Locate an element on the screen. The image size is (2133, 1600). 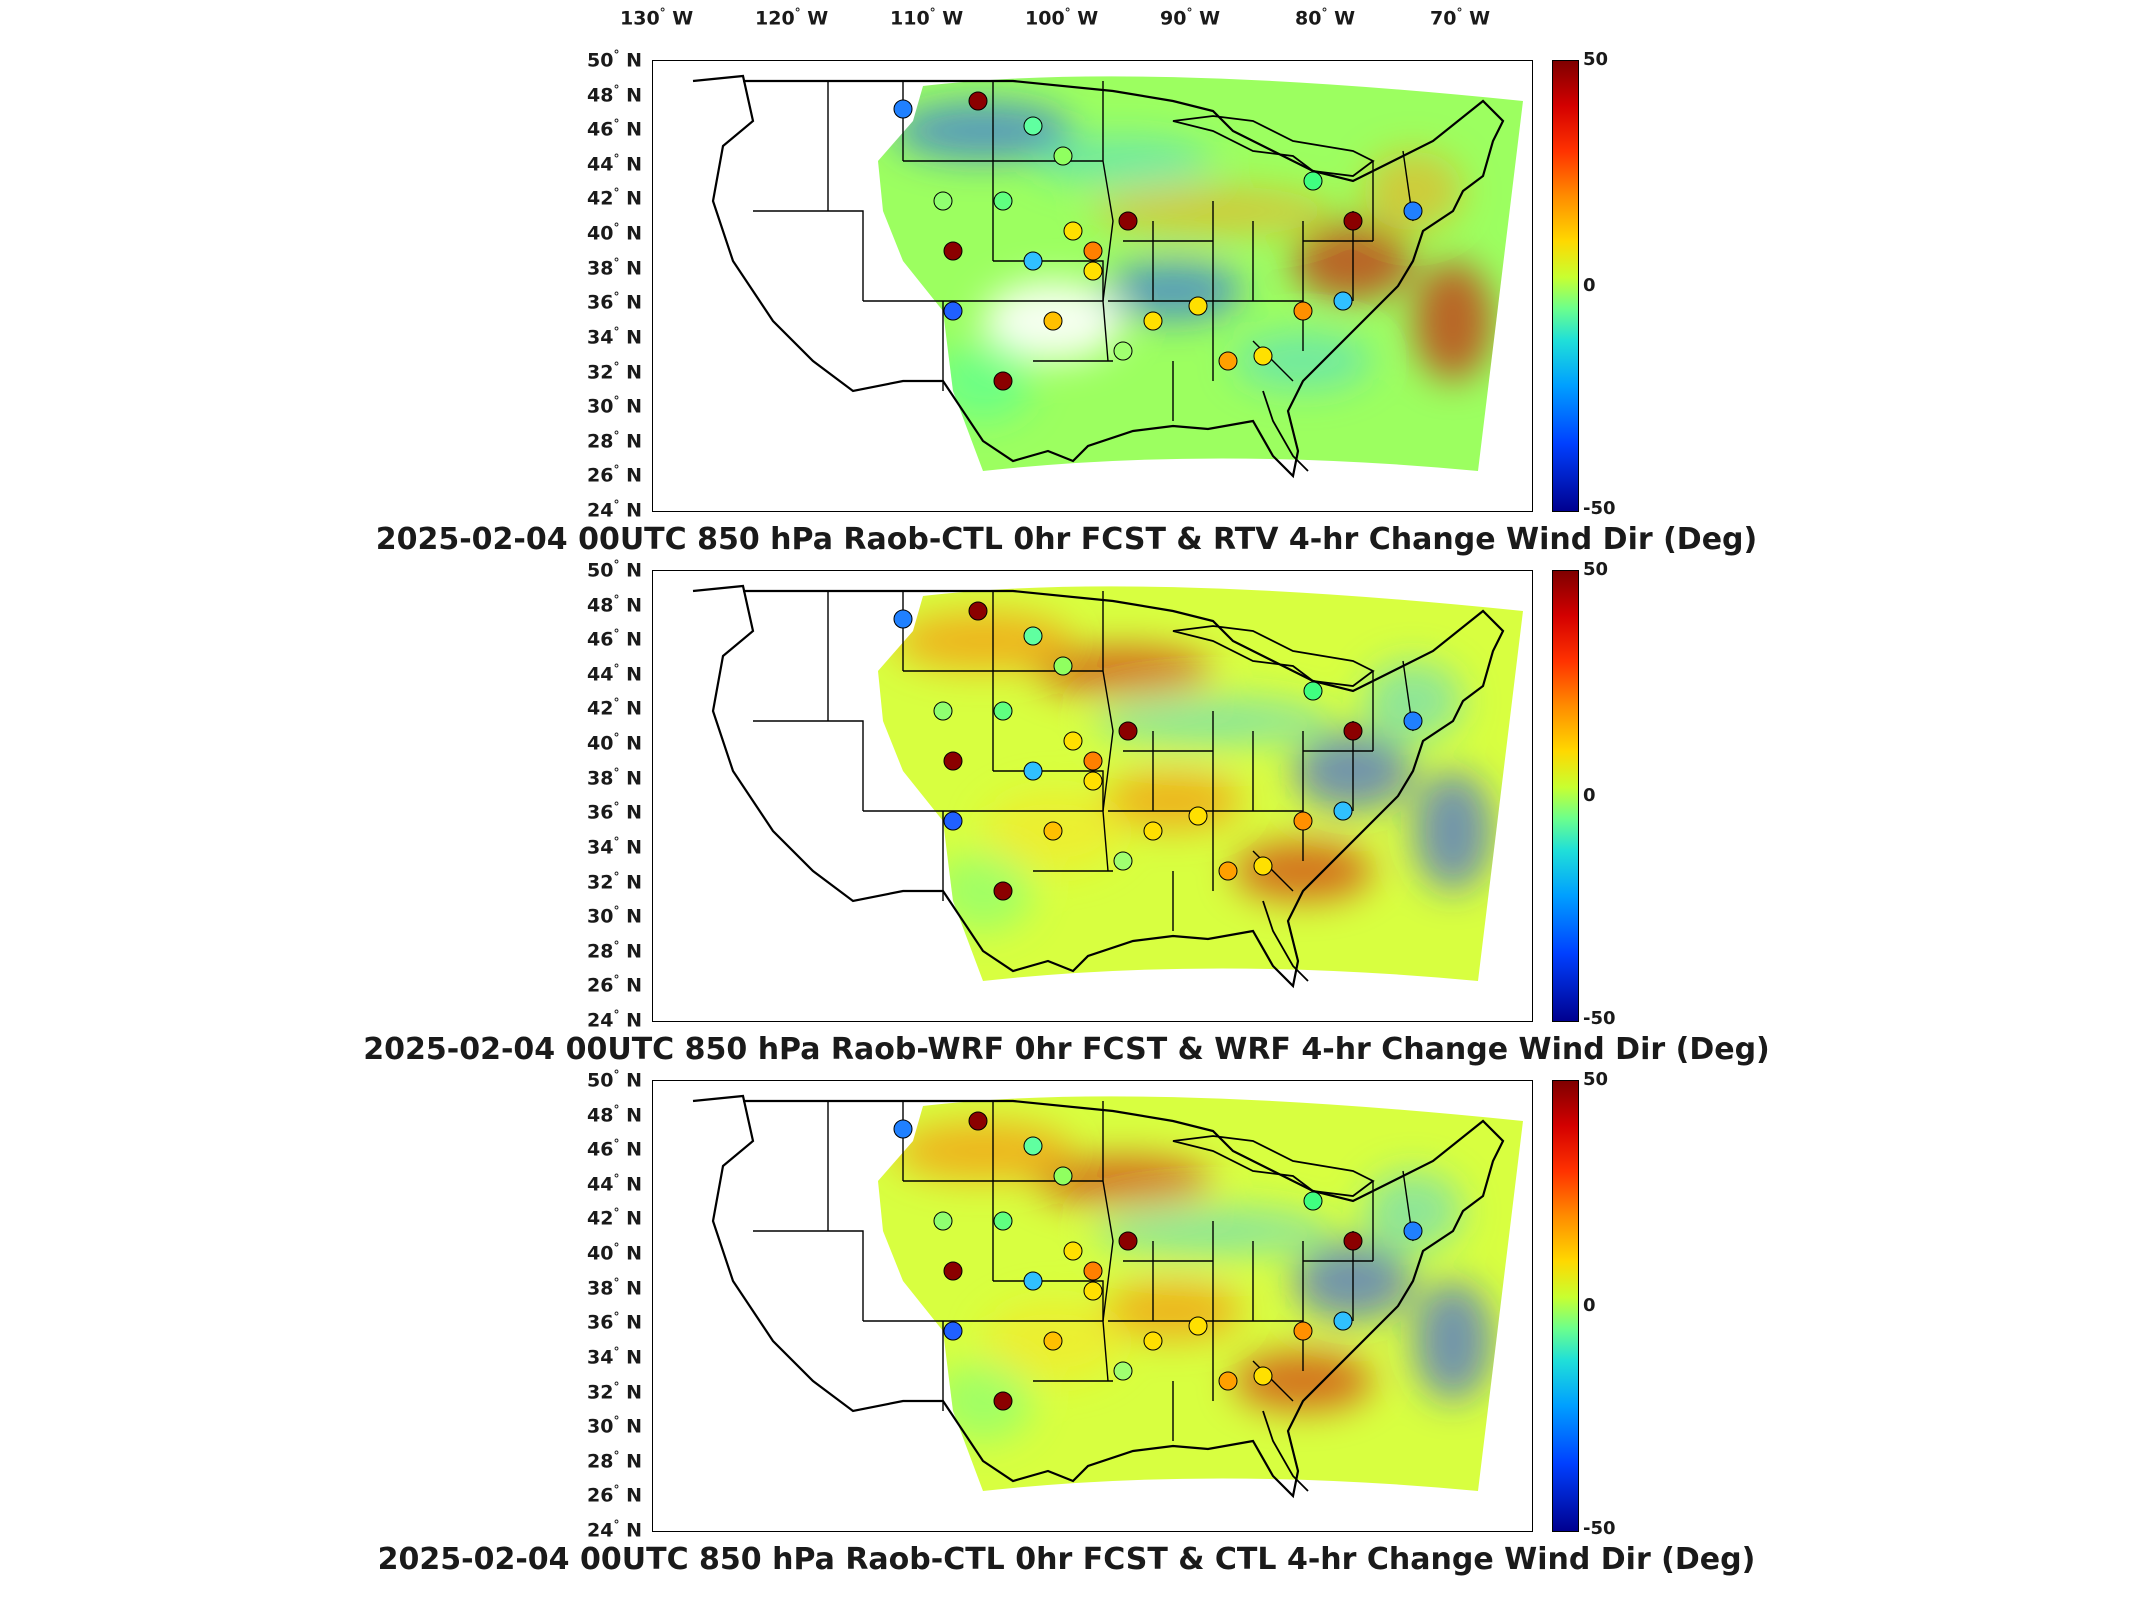
longitude-label: 70° W is located at coordinates (1460, 18).